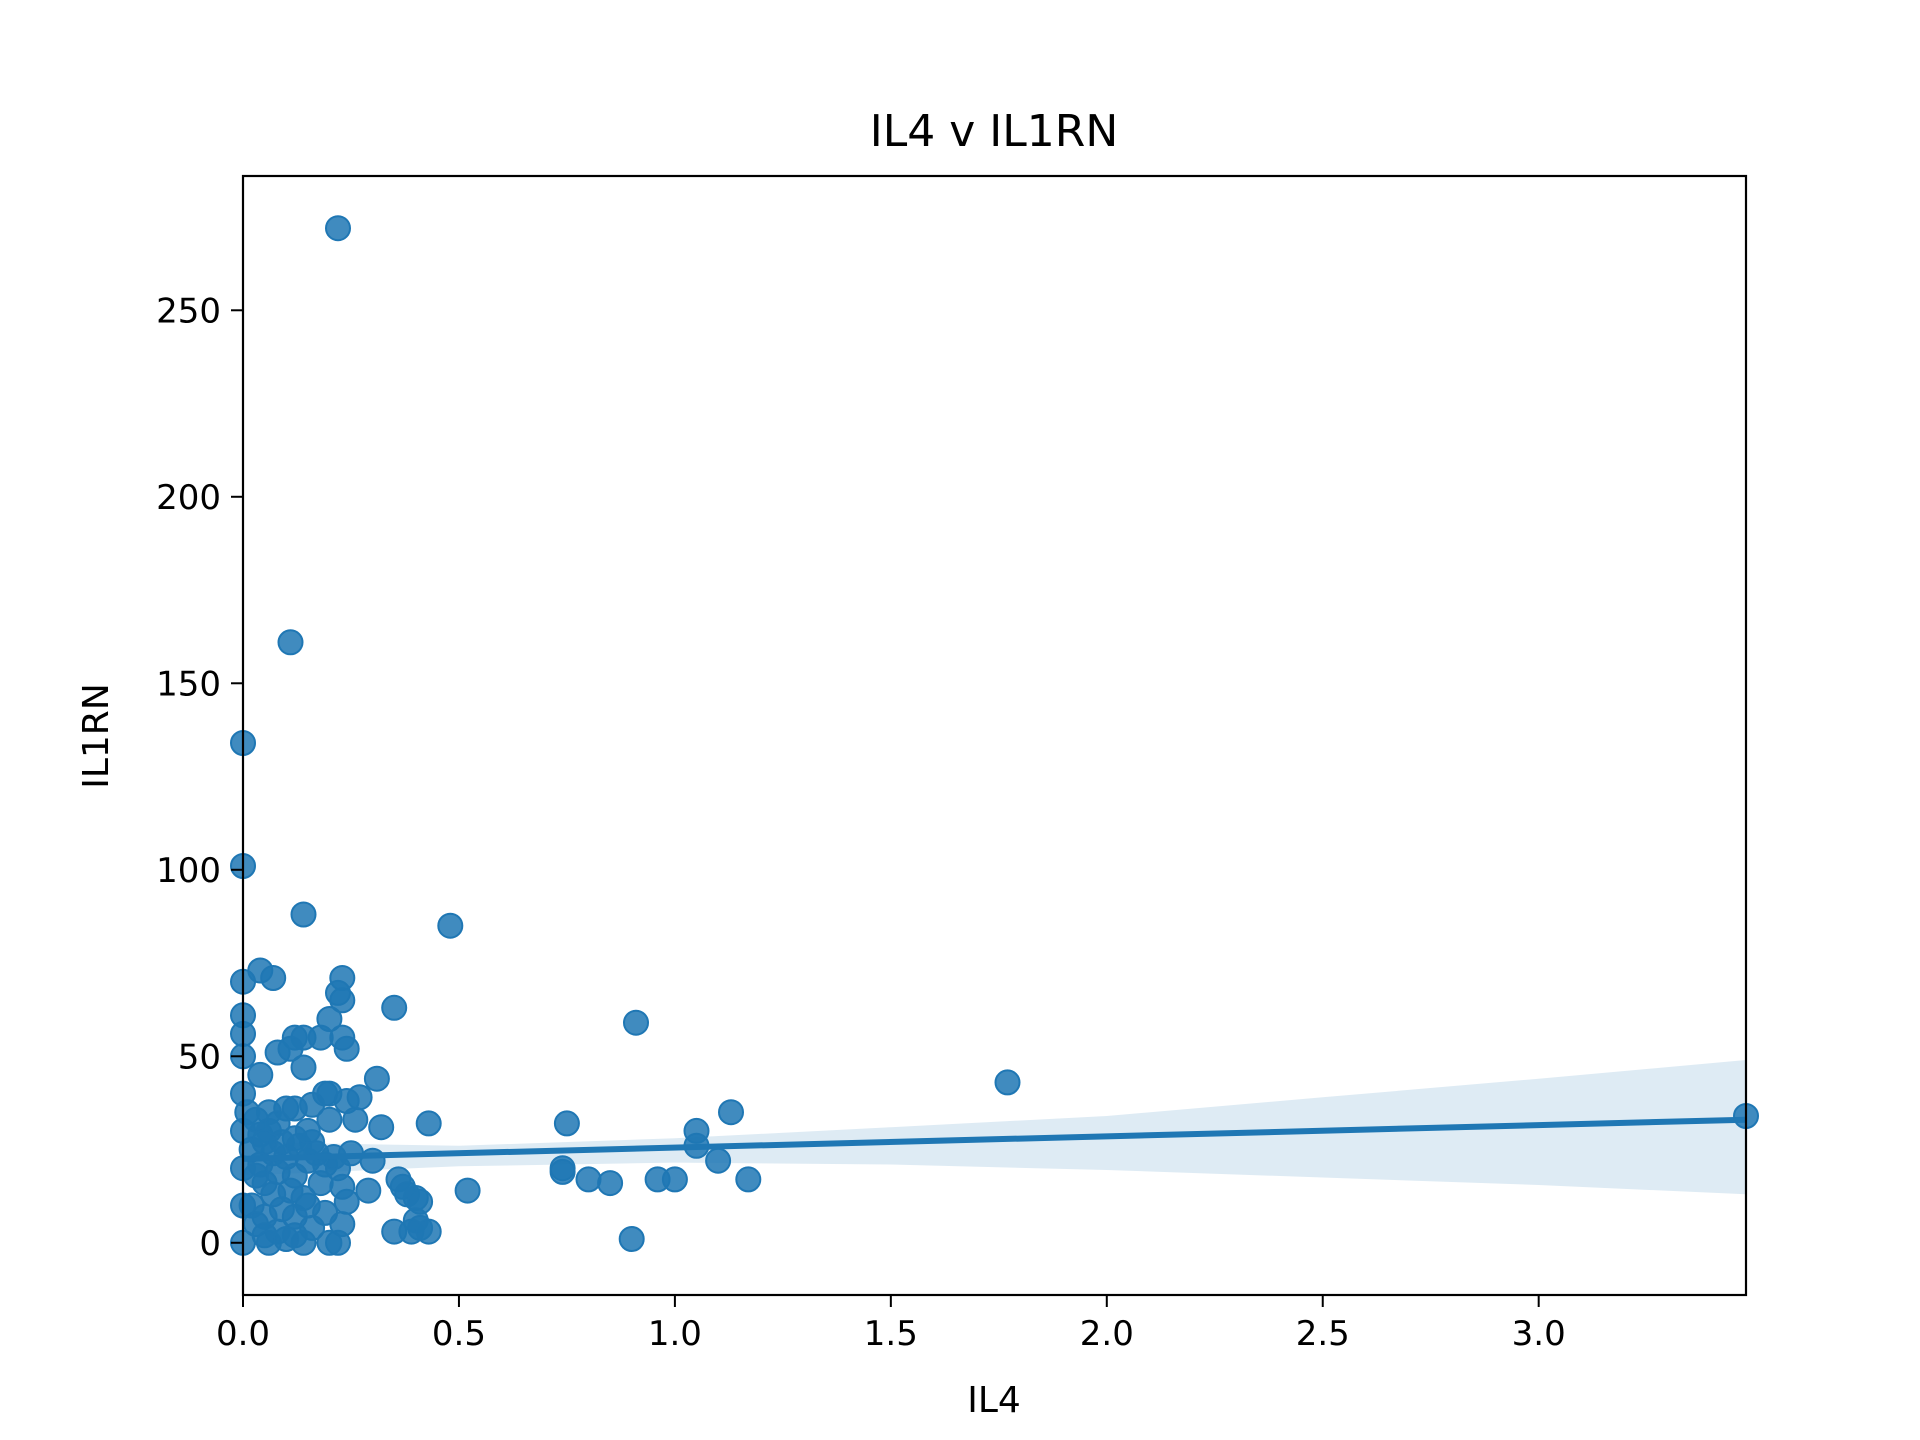  I want to click on x-axis-ticks: 0.0 0.5 1.0 1.5 2.0 2.5 3.0, so click(891, 1324).